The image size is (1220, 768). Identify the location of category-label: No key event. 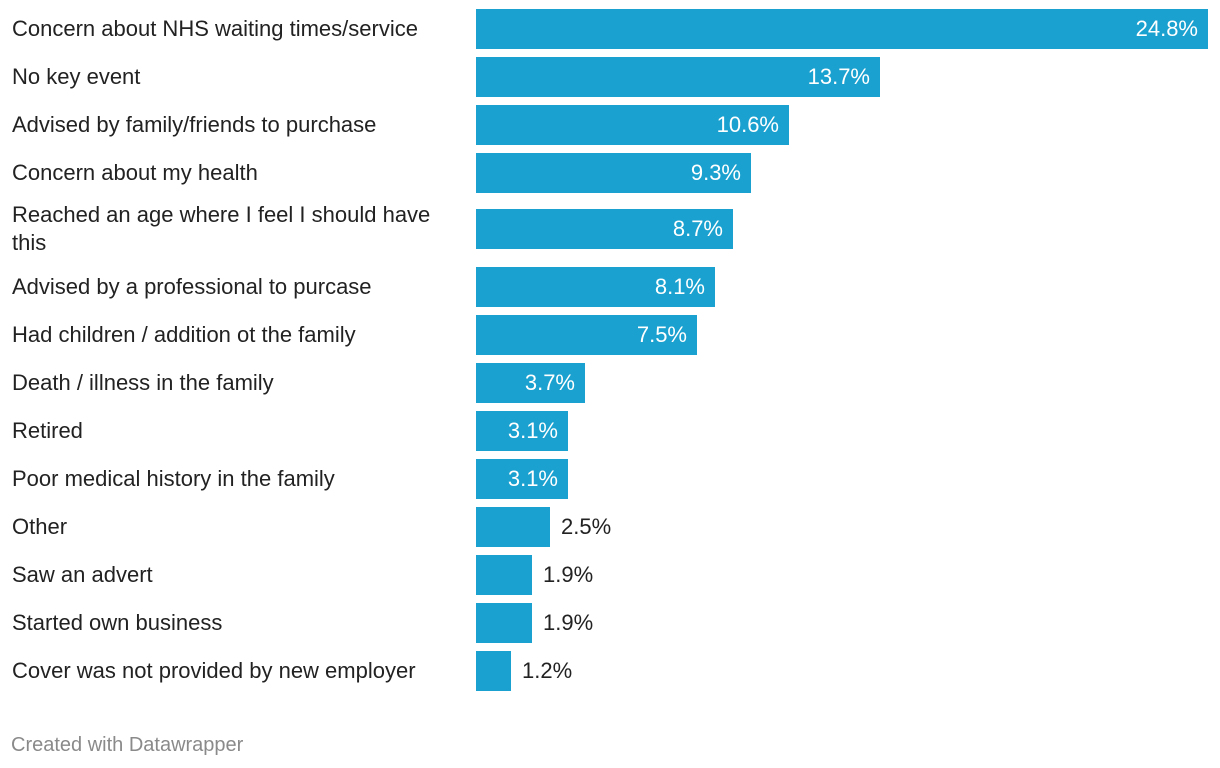
(76, 76).